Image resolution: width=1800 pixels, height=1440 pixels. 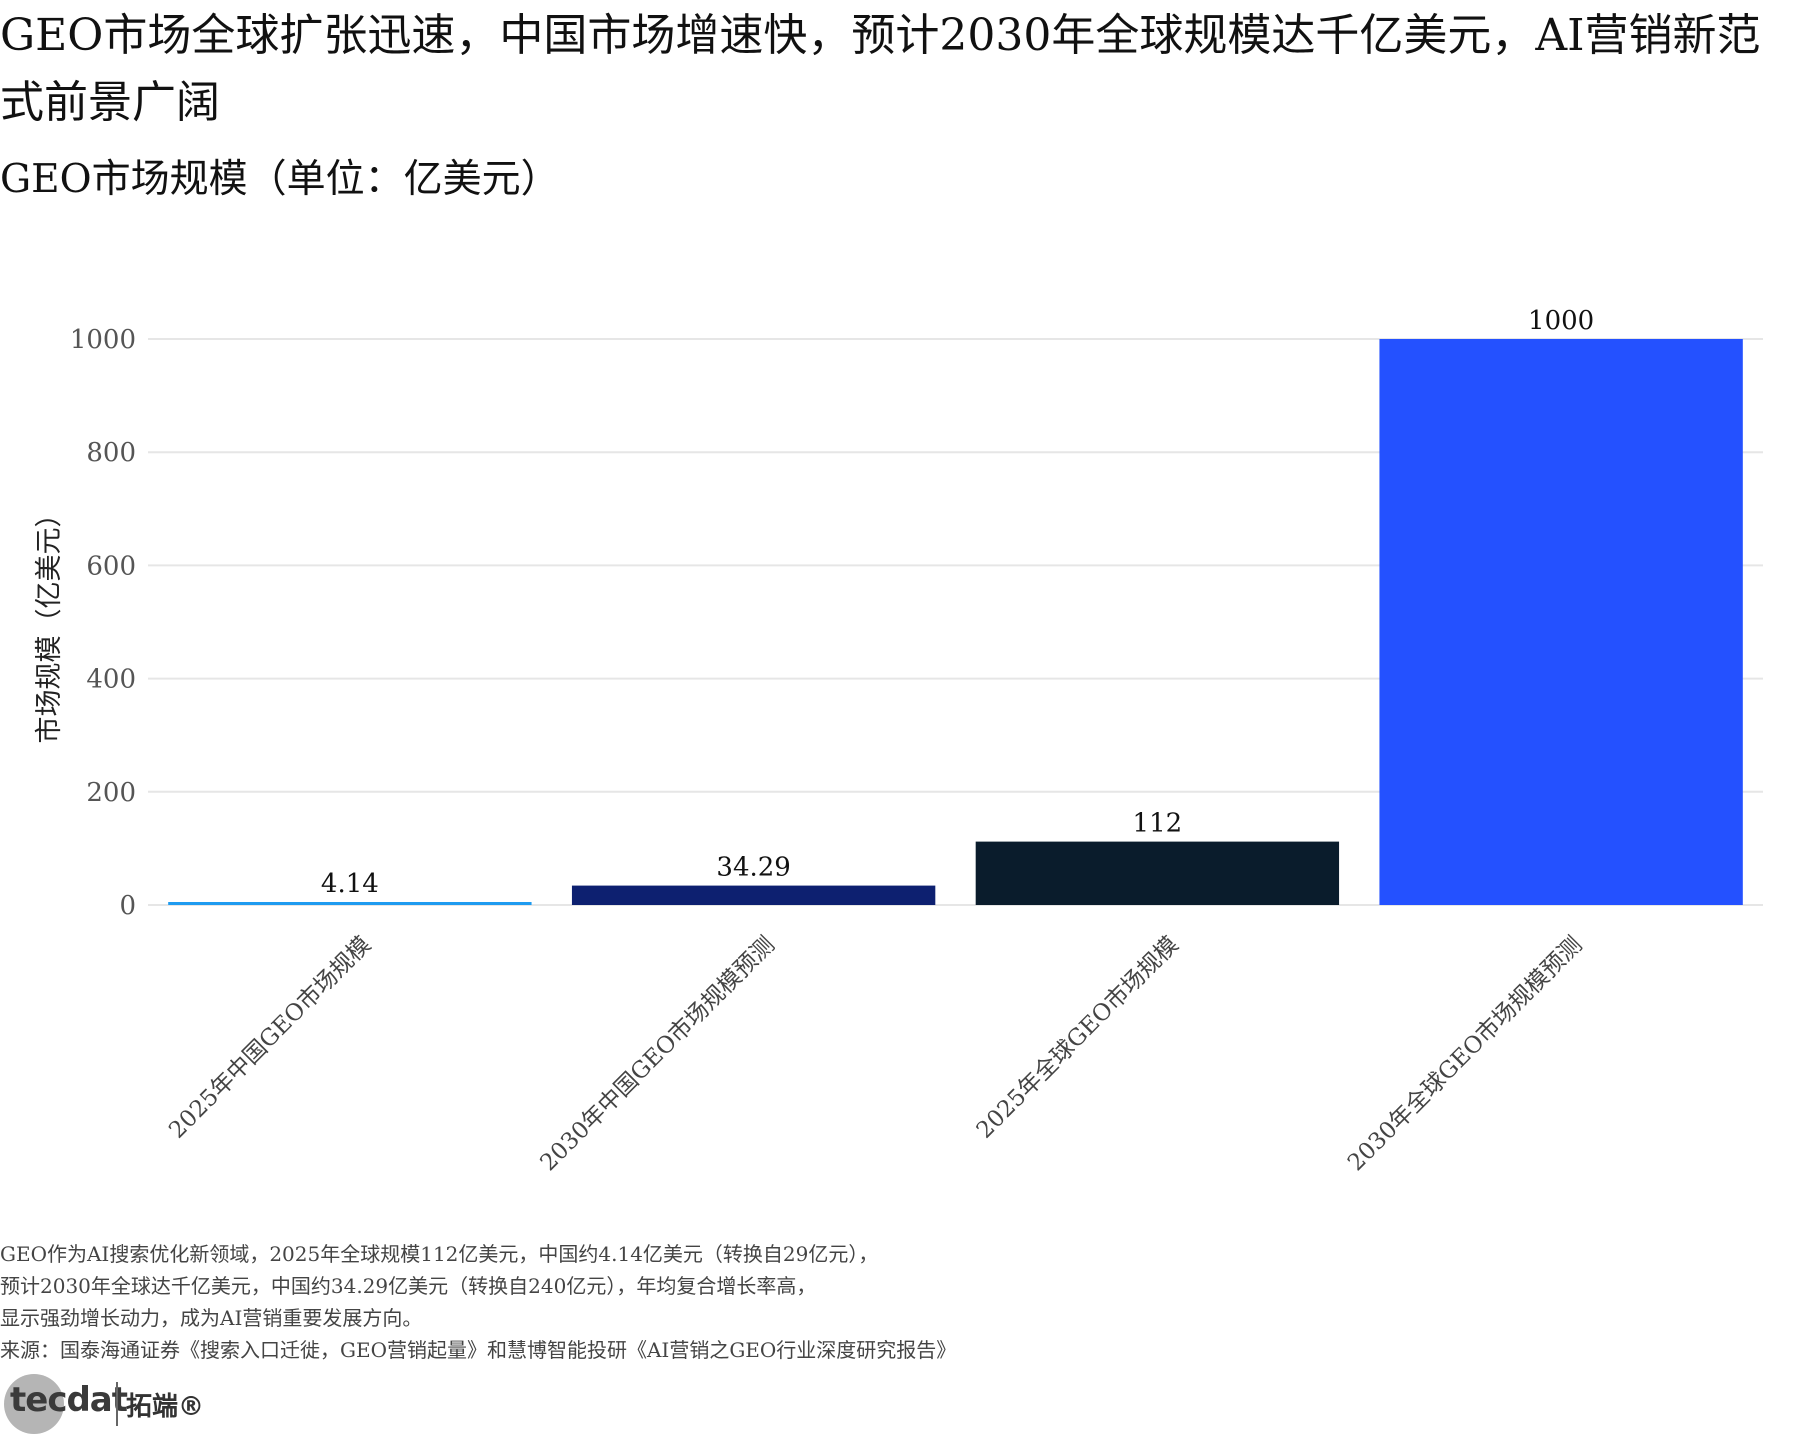 What do you see at coordinates (111, 566) in the screenshot?
I see `y-tick-label: 600` at bounding box center [111, 566].